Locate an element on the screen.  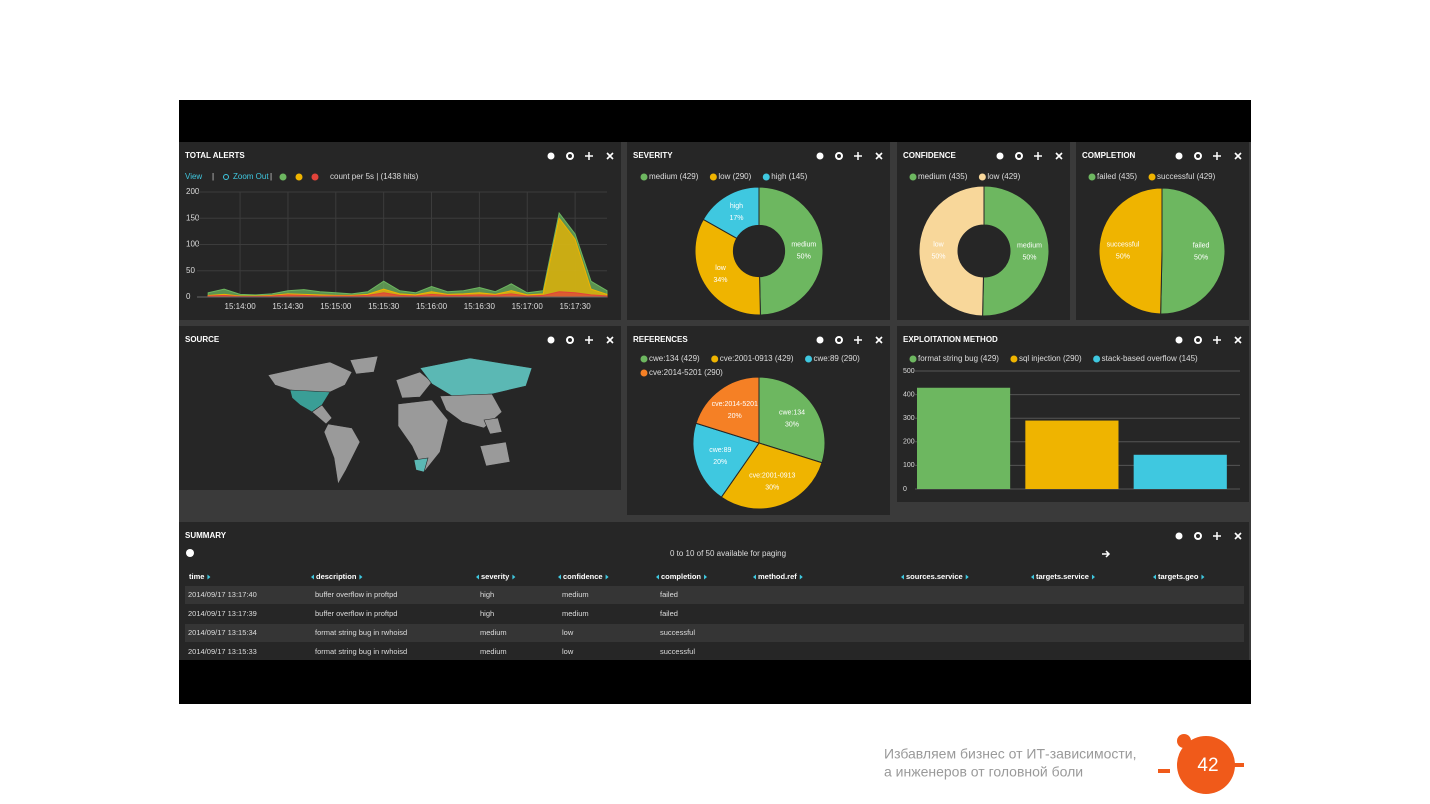
count-label: count per 5s | (1438 hits) is located at coordinates (374, 176).